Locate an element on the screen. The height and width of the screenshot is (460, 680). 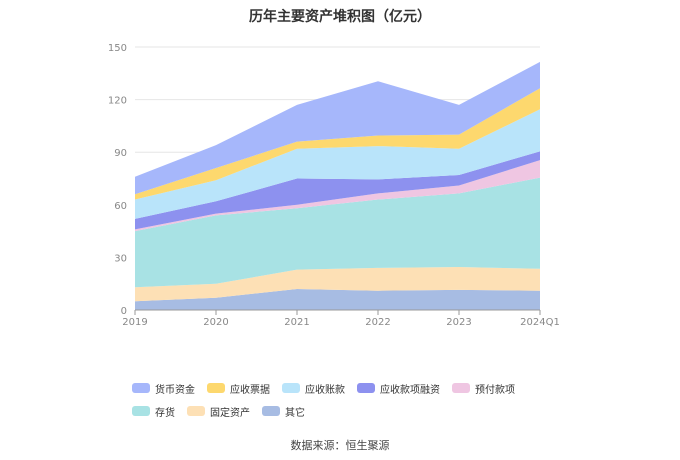
y-tick-label: 120 is located at coordinates (117, 101).